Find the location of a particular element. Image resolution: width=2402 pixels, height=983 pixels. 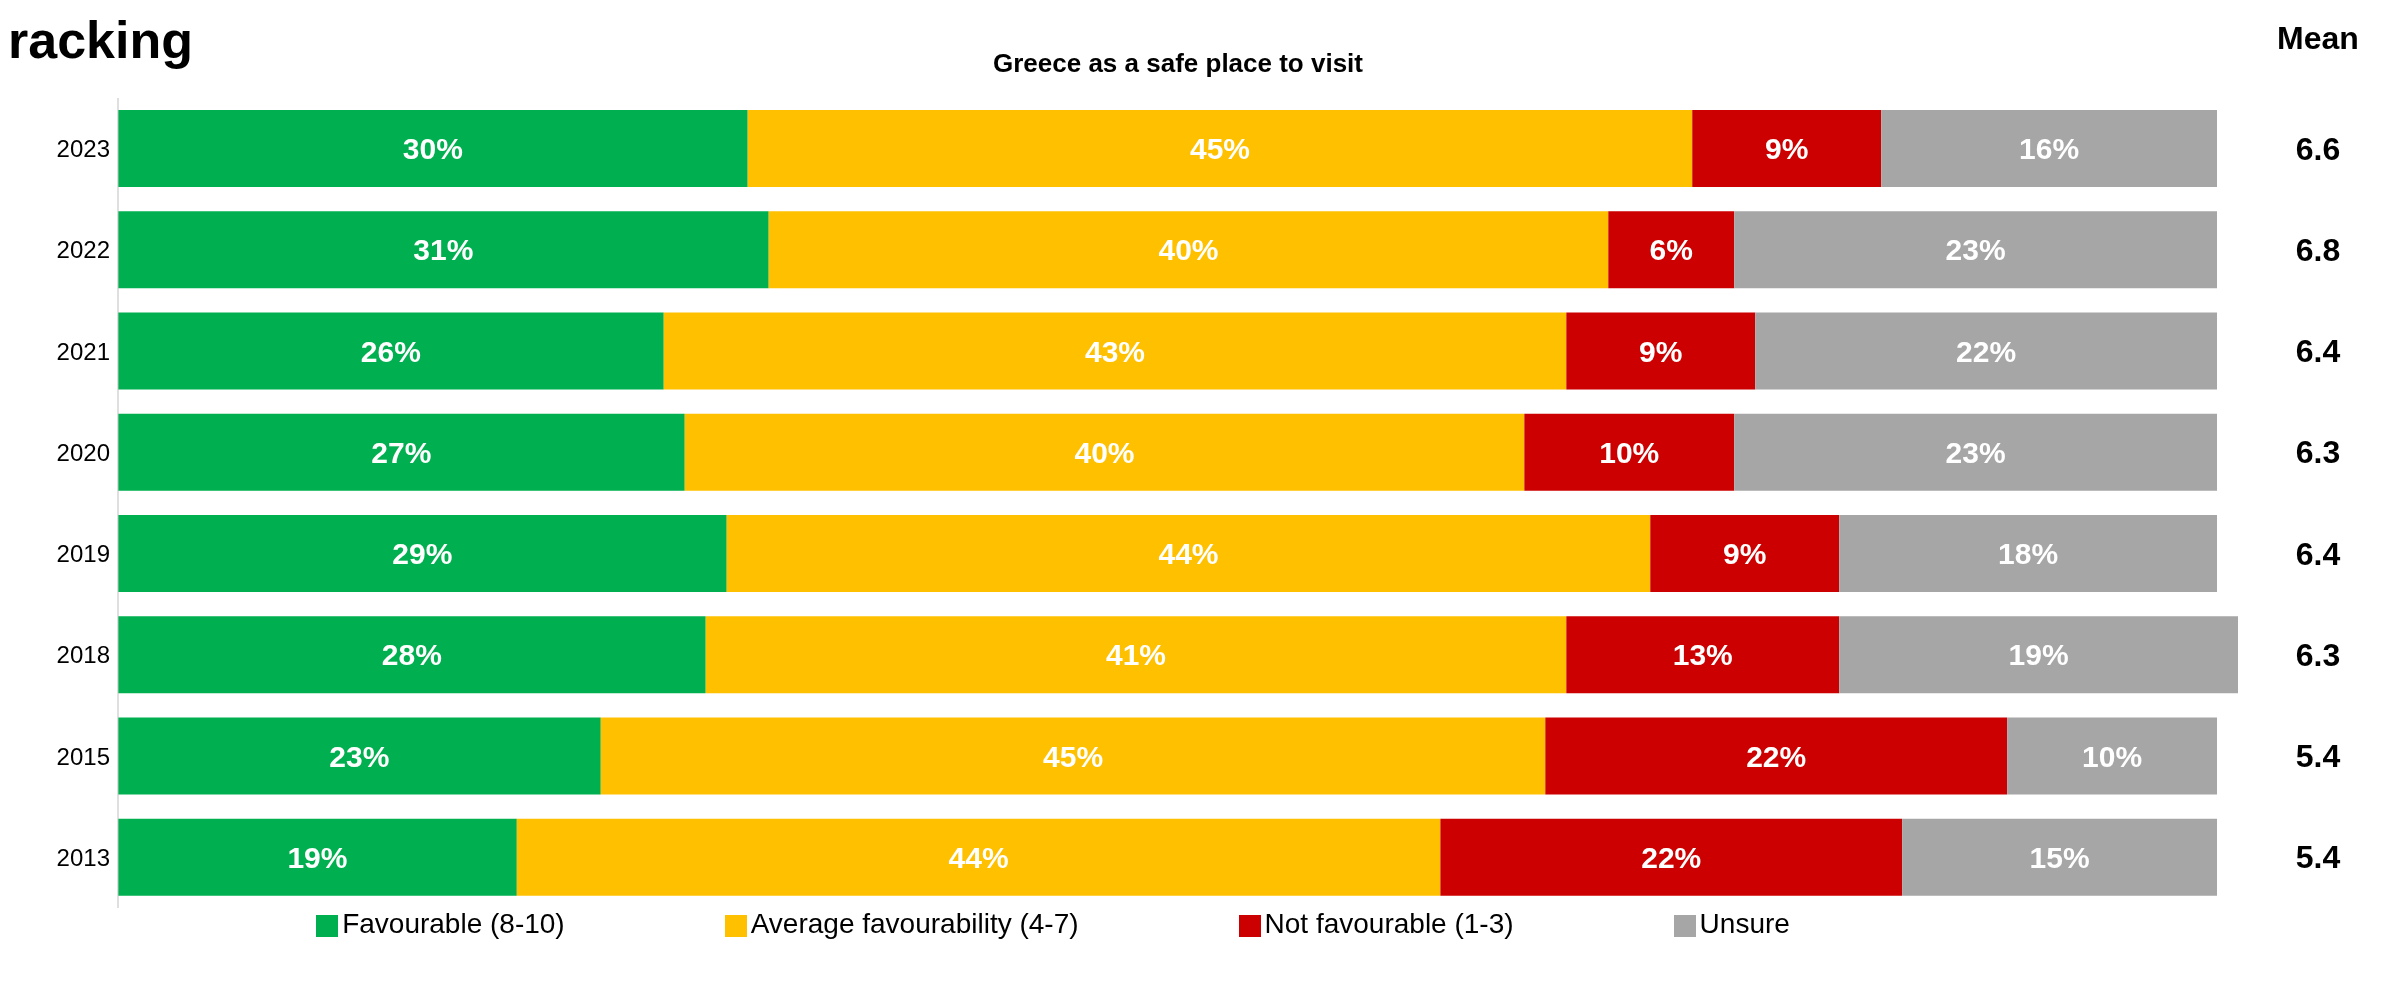

data-label: 18% is located at coordinates (2028, 554).